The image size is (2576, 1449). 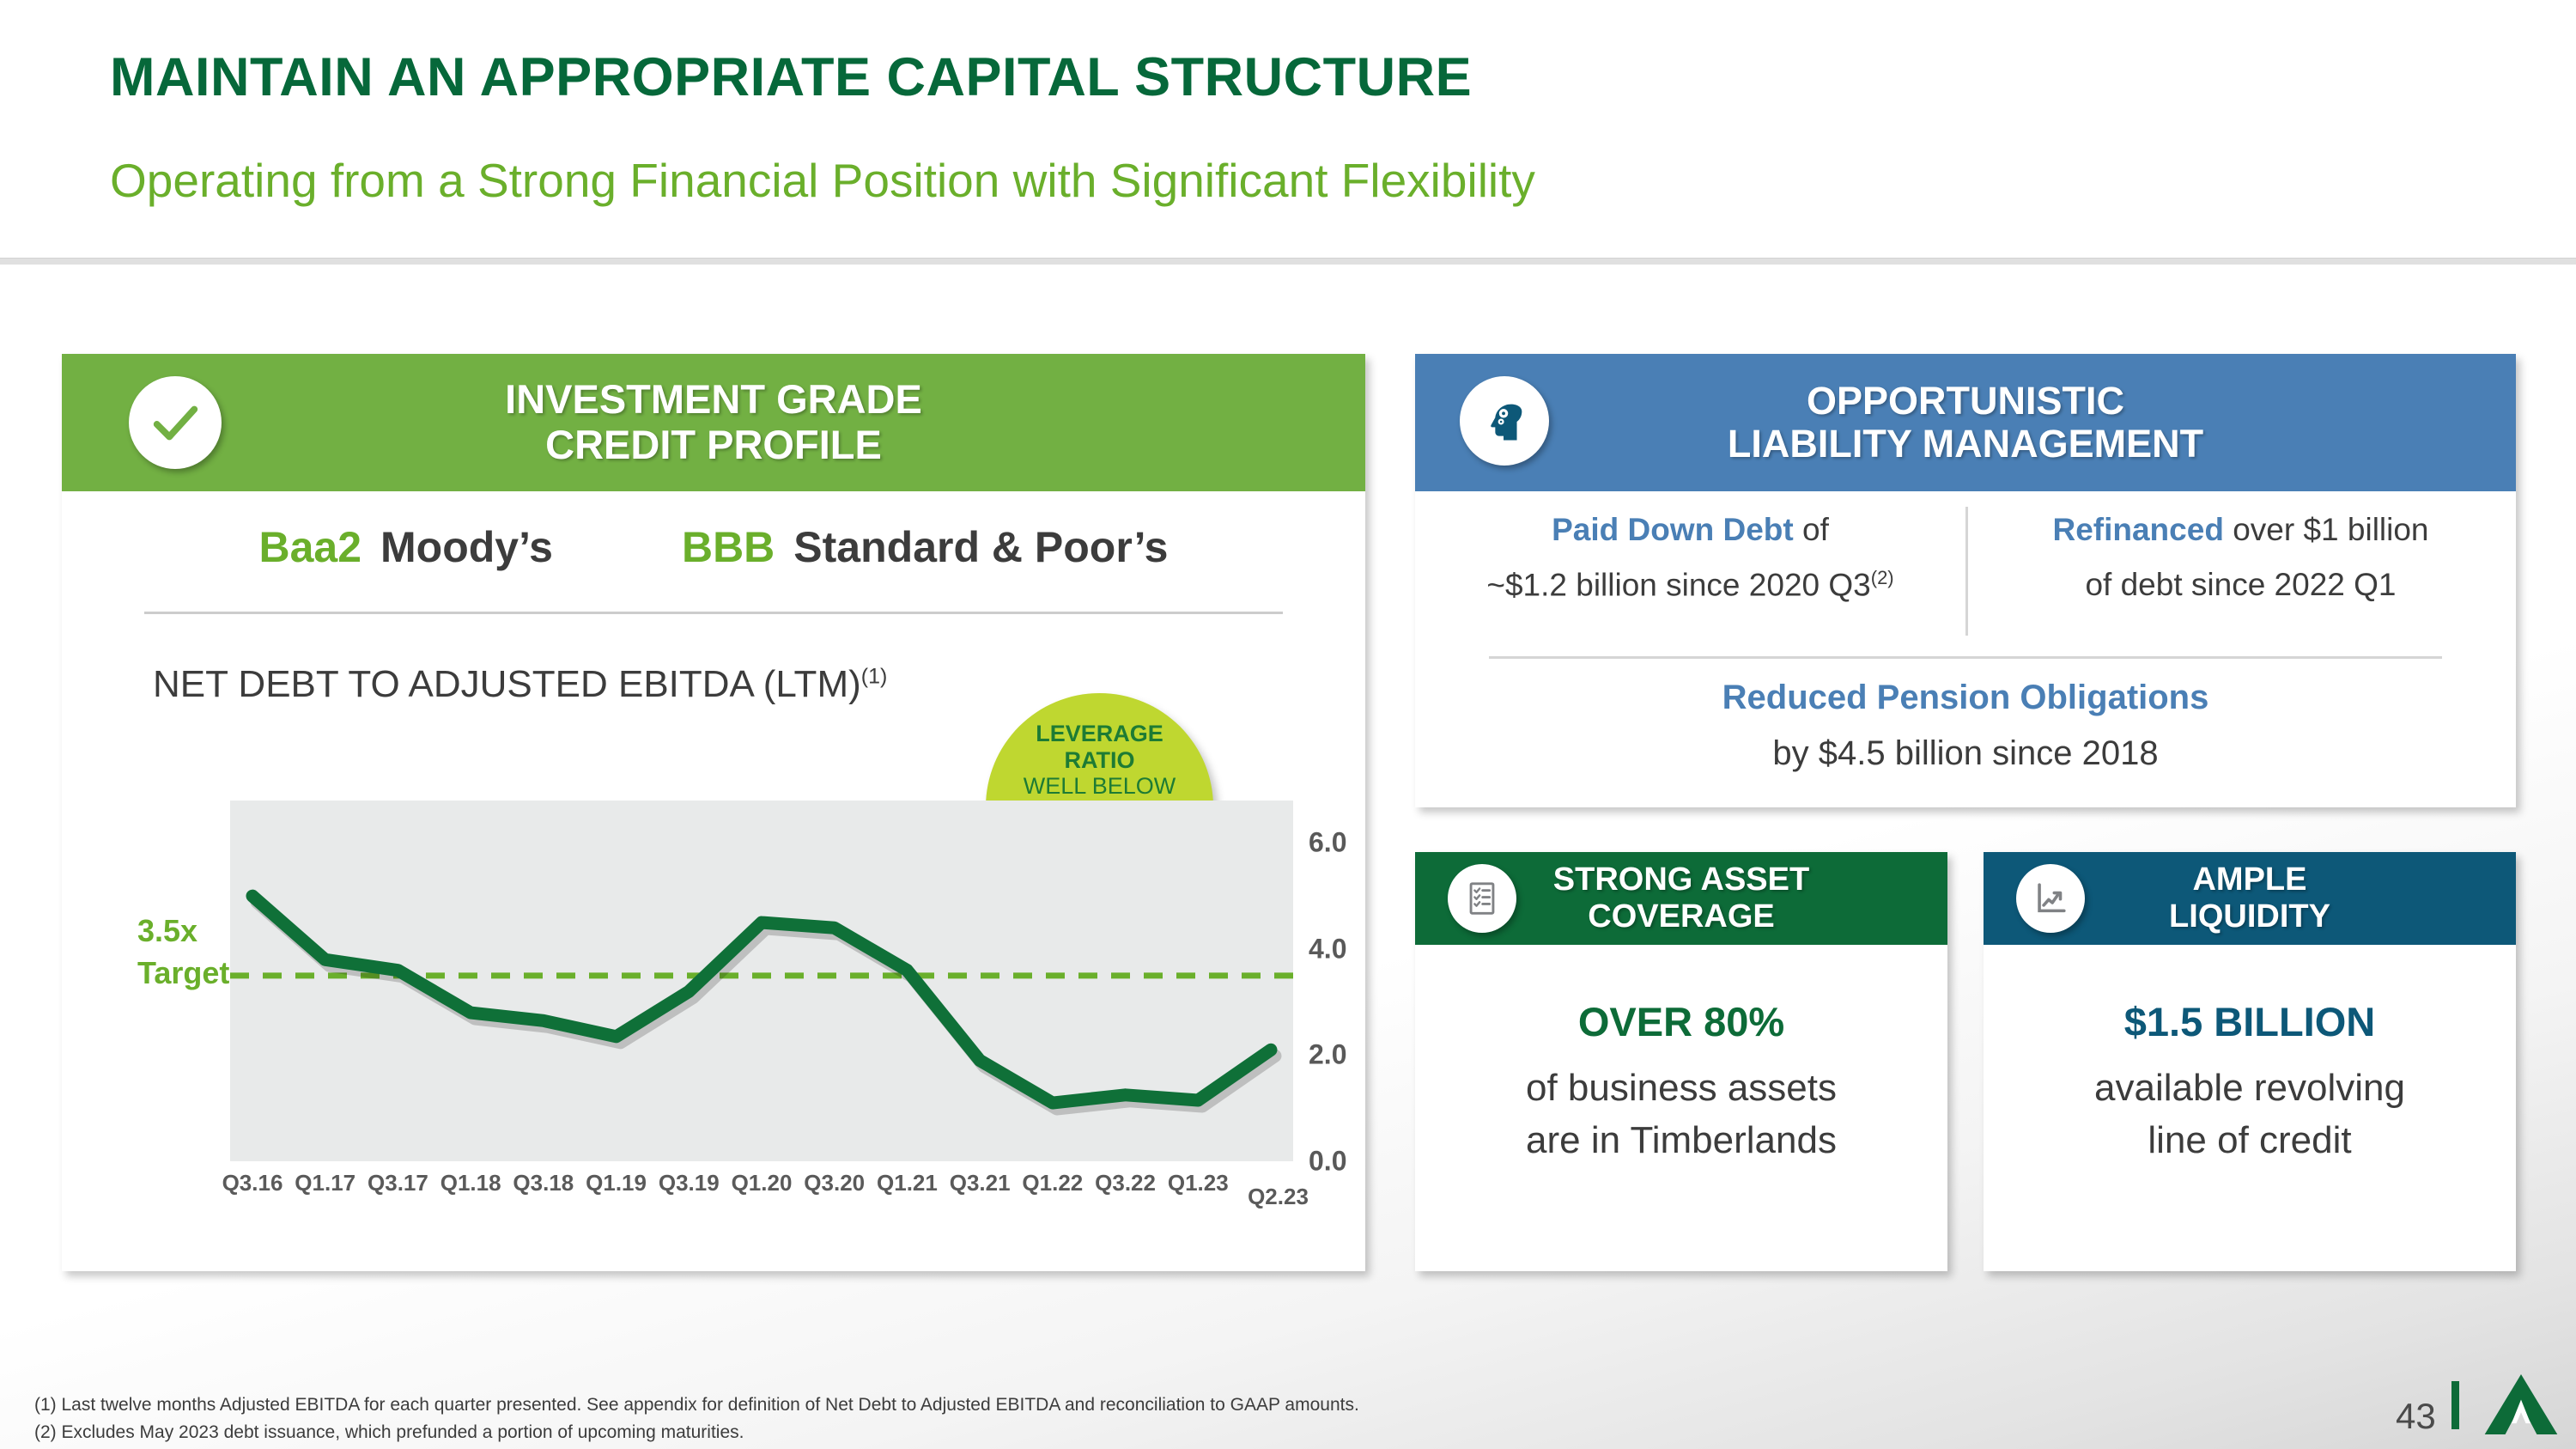 What do you see at coordinates (2250, 879) in the screenshot?
I see `ample-liquidity-line1: AMPLE` at bounding box center [2250, 879].